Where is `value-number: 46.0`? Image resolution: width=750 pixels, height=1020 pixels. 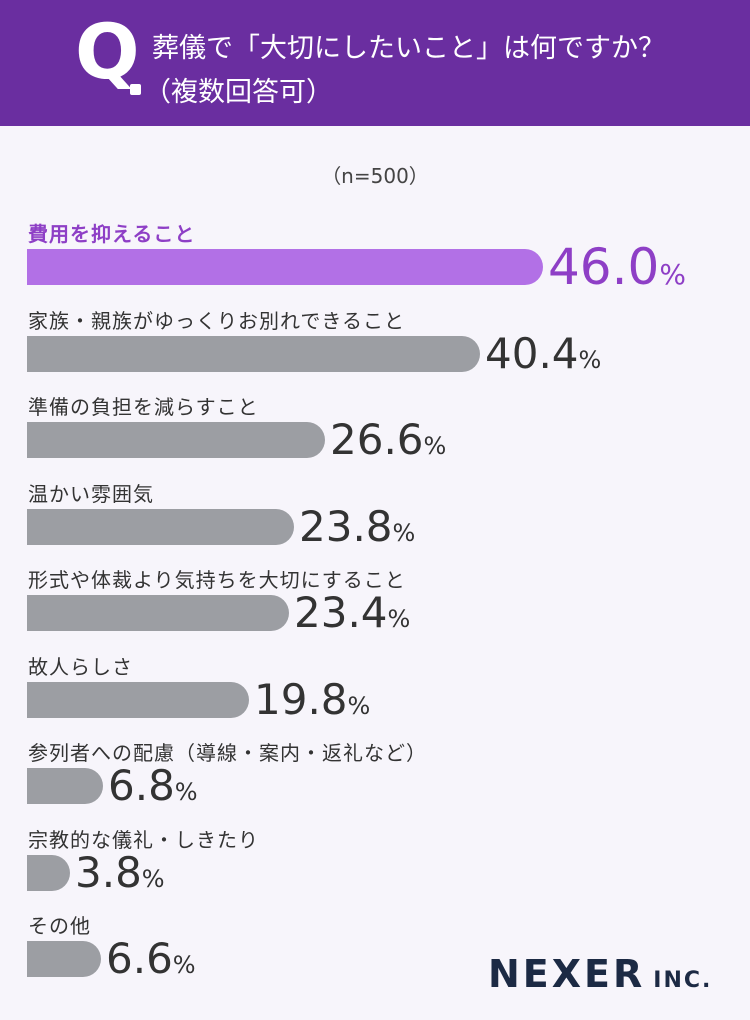
value-number: 46.0 is located at coordinates (604, 267).